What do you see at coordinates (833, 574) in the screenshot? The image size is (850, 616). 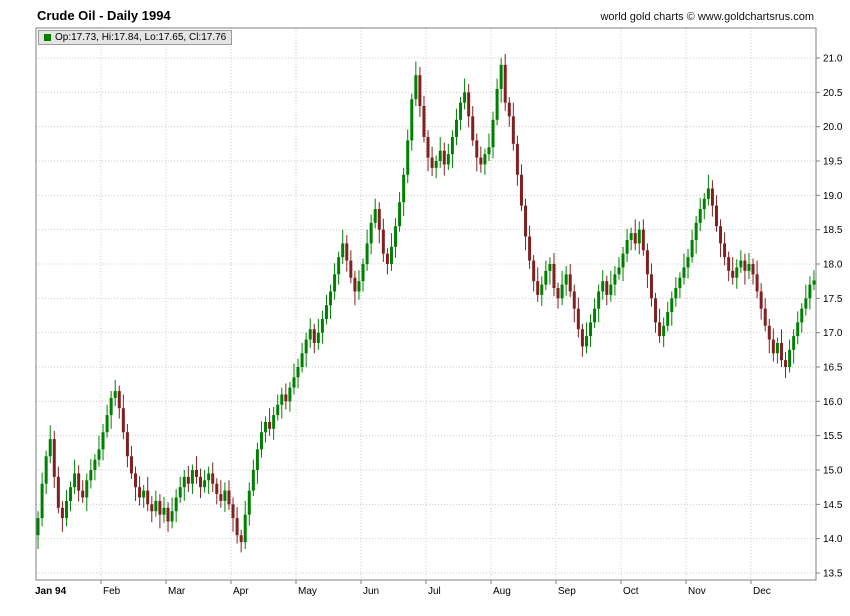 I see `y-tick-label: 13.5` at bounding box center [833, 574].